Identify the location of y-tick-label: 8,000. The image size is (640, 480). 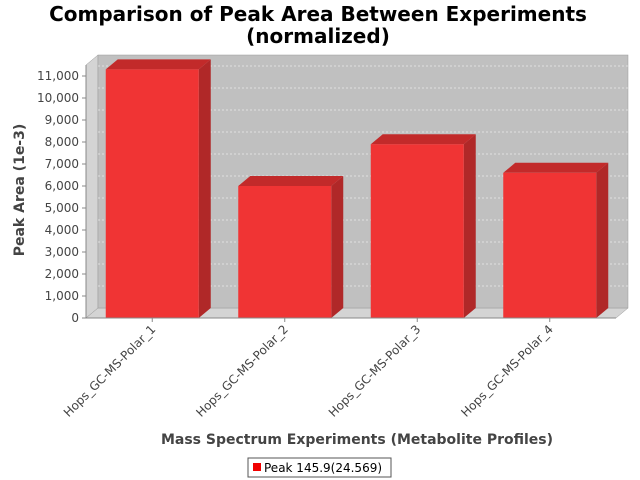
(62, 142).